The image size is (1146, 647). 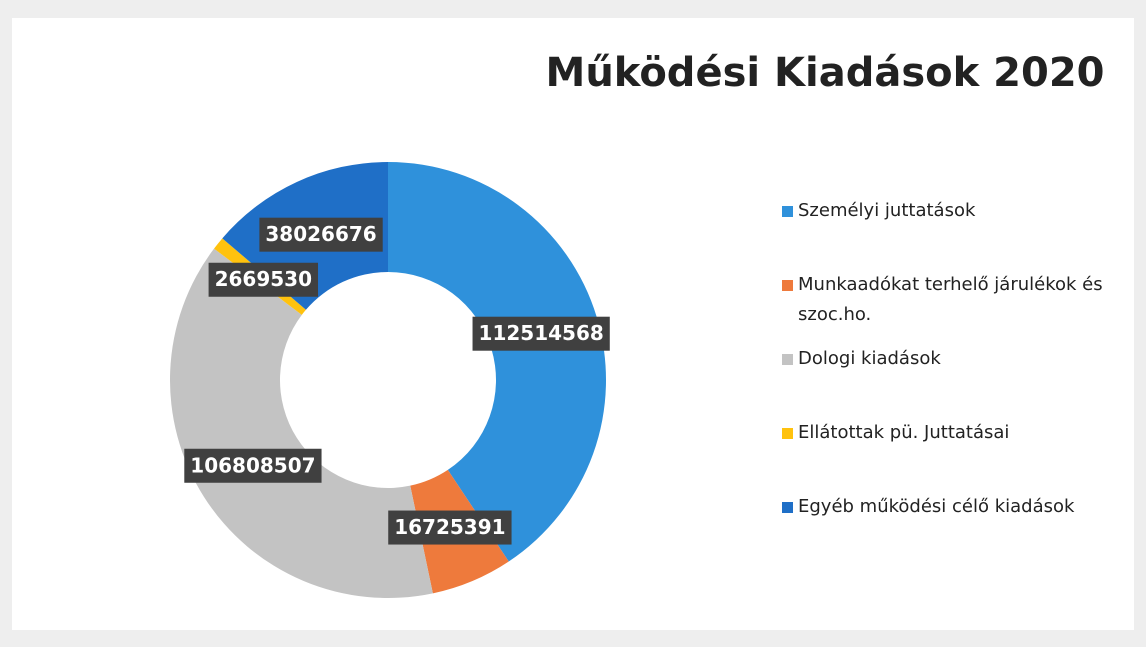 I want to click on data-label-text: 106808507, so click(x=252, y=465).